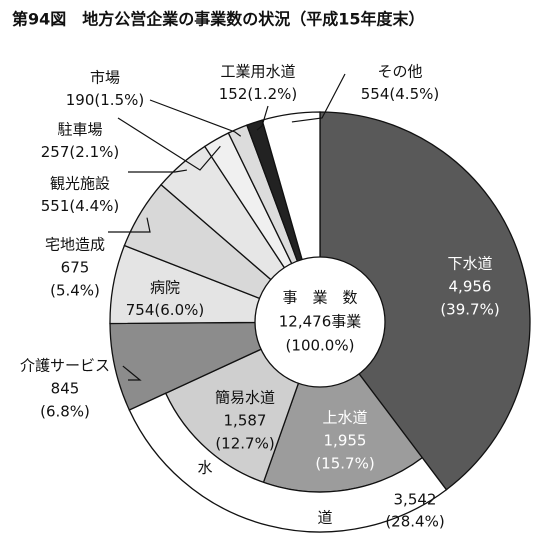 This screenshot has width=560, height=555. Describe the element at coordinates (75, 291) in the screenshot. I see `percent-label: (5.4%)` at that location.